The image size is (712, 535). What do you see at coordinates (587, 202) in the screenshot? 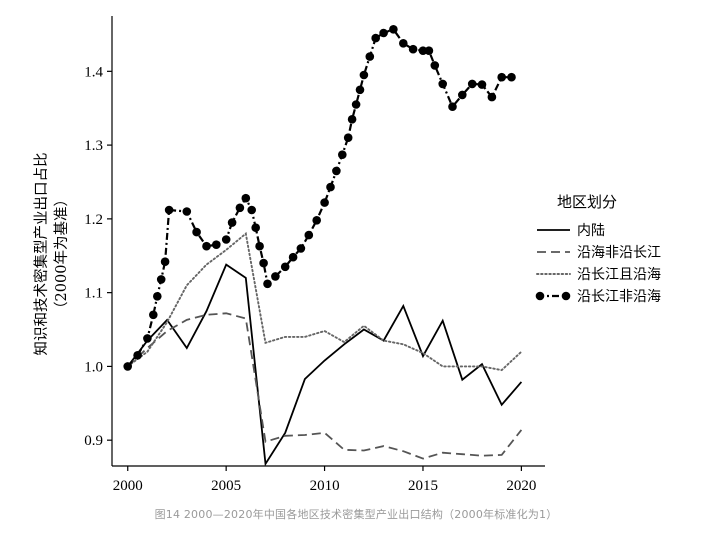
I see `legend-title: 地区划分` at bounding box center [587, 202].